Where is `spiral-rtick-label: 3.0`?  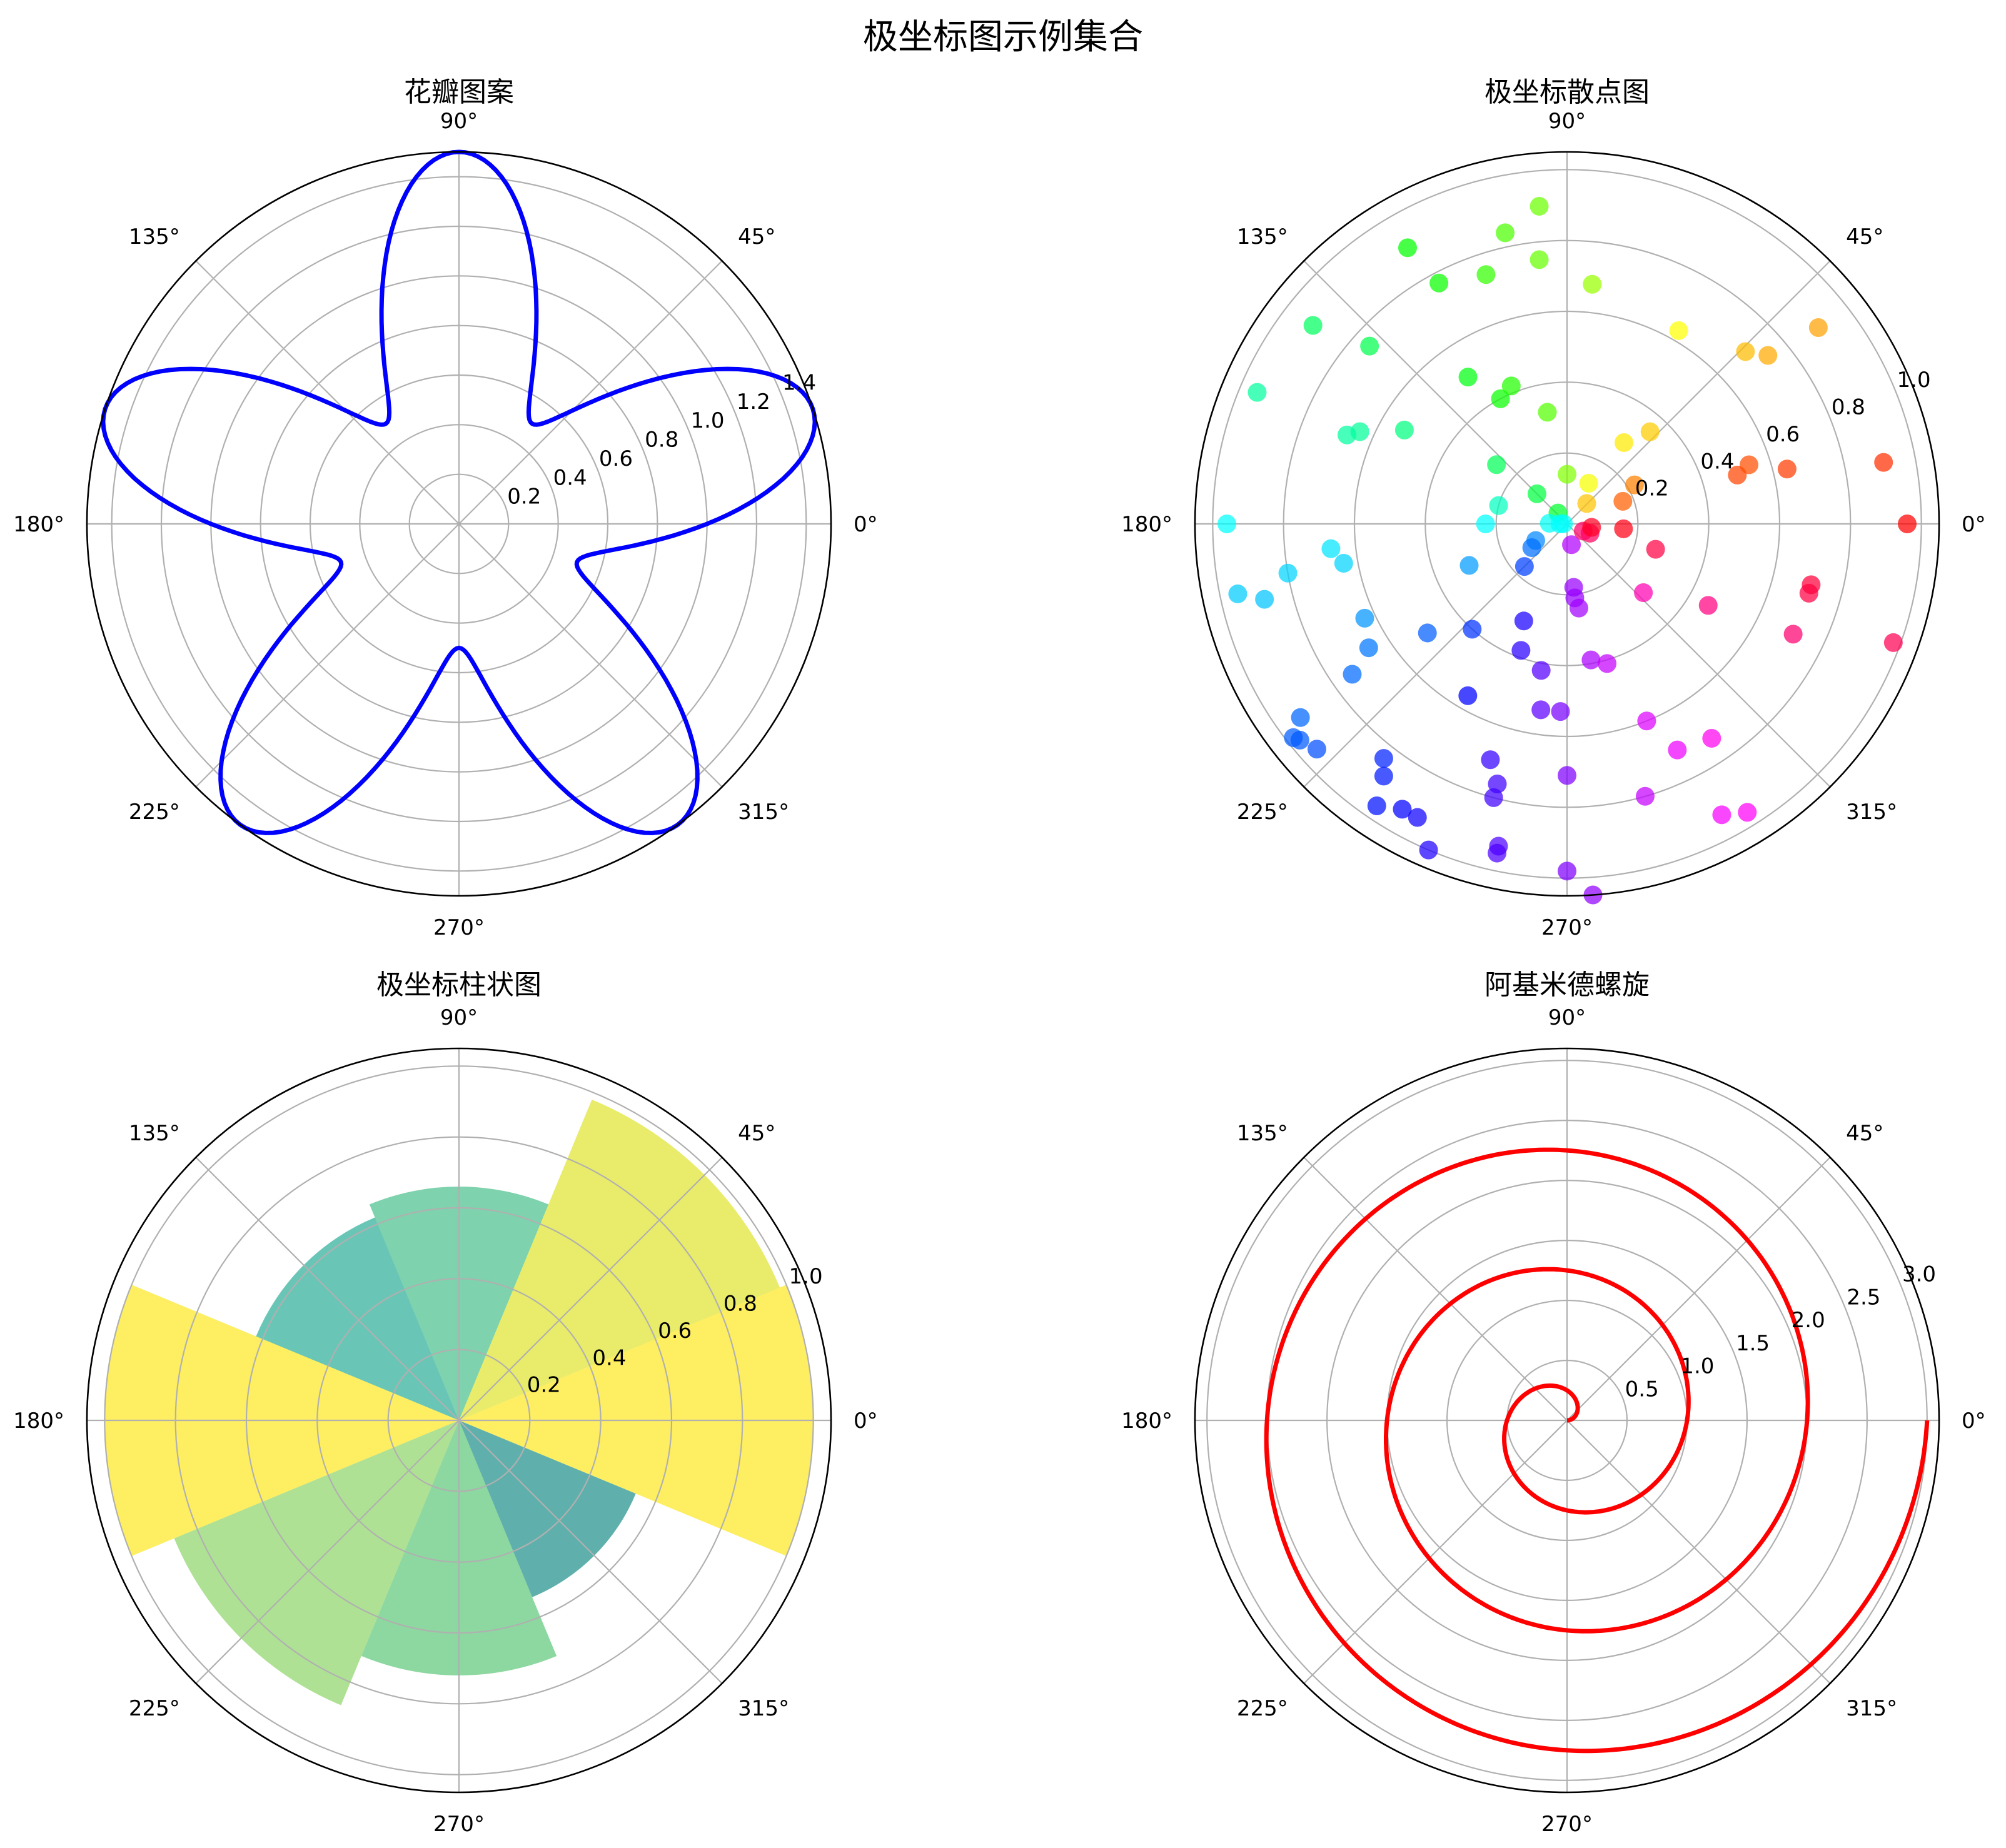 spiral-rtick-label: 3.0 is located at coordinates (1919, 1274).